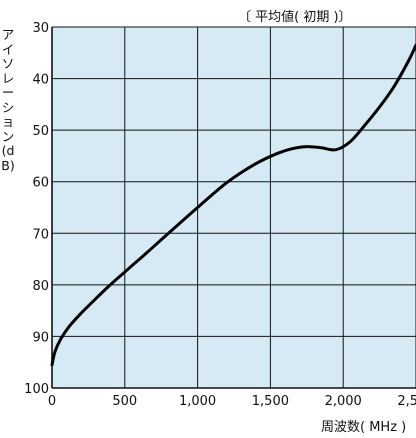 The width and height of the screenshot is (416, 438). I want to click on x-tick-label: 1,000, so click(197, 401).